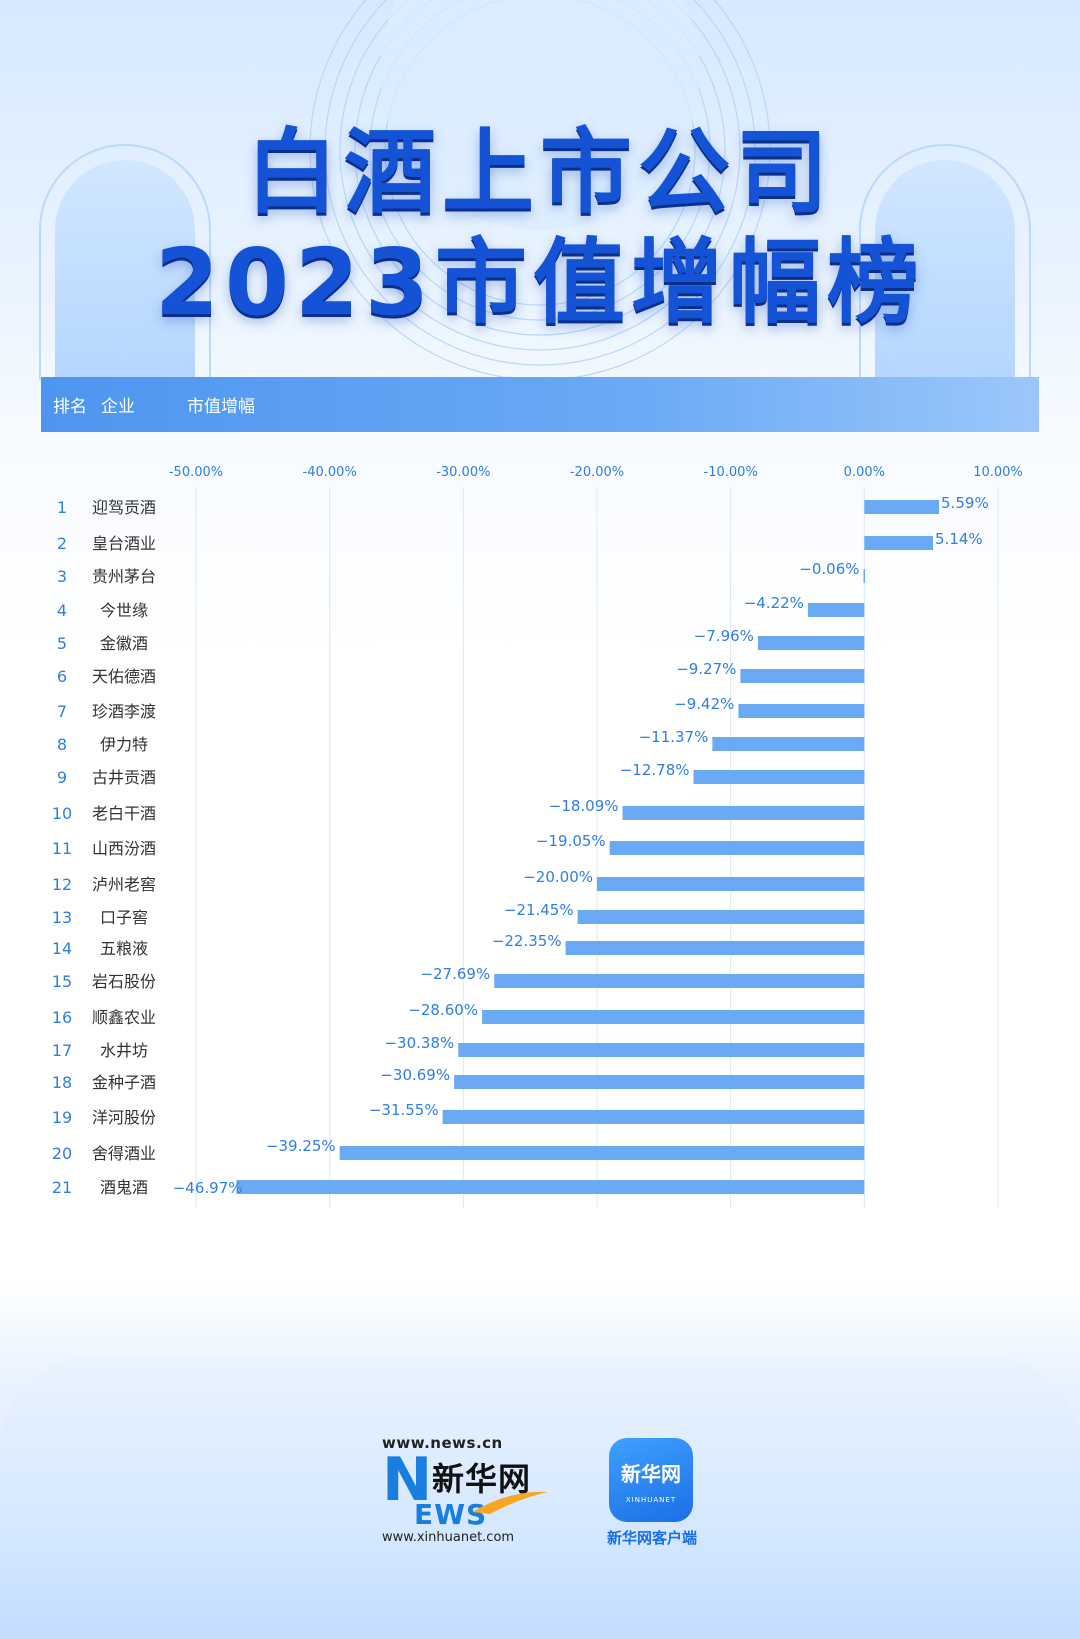 Image resolution: width=1080 pixels, height=1639 pixels. What do you see at coordinates (221, 407) in the screenshot?
I see `header-growth-label: 市值增幅` at bounding box center [221, 407].